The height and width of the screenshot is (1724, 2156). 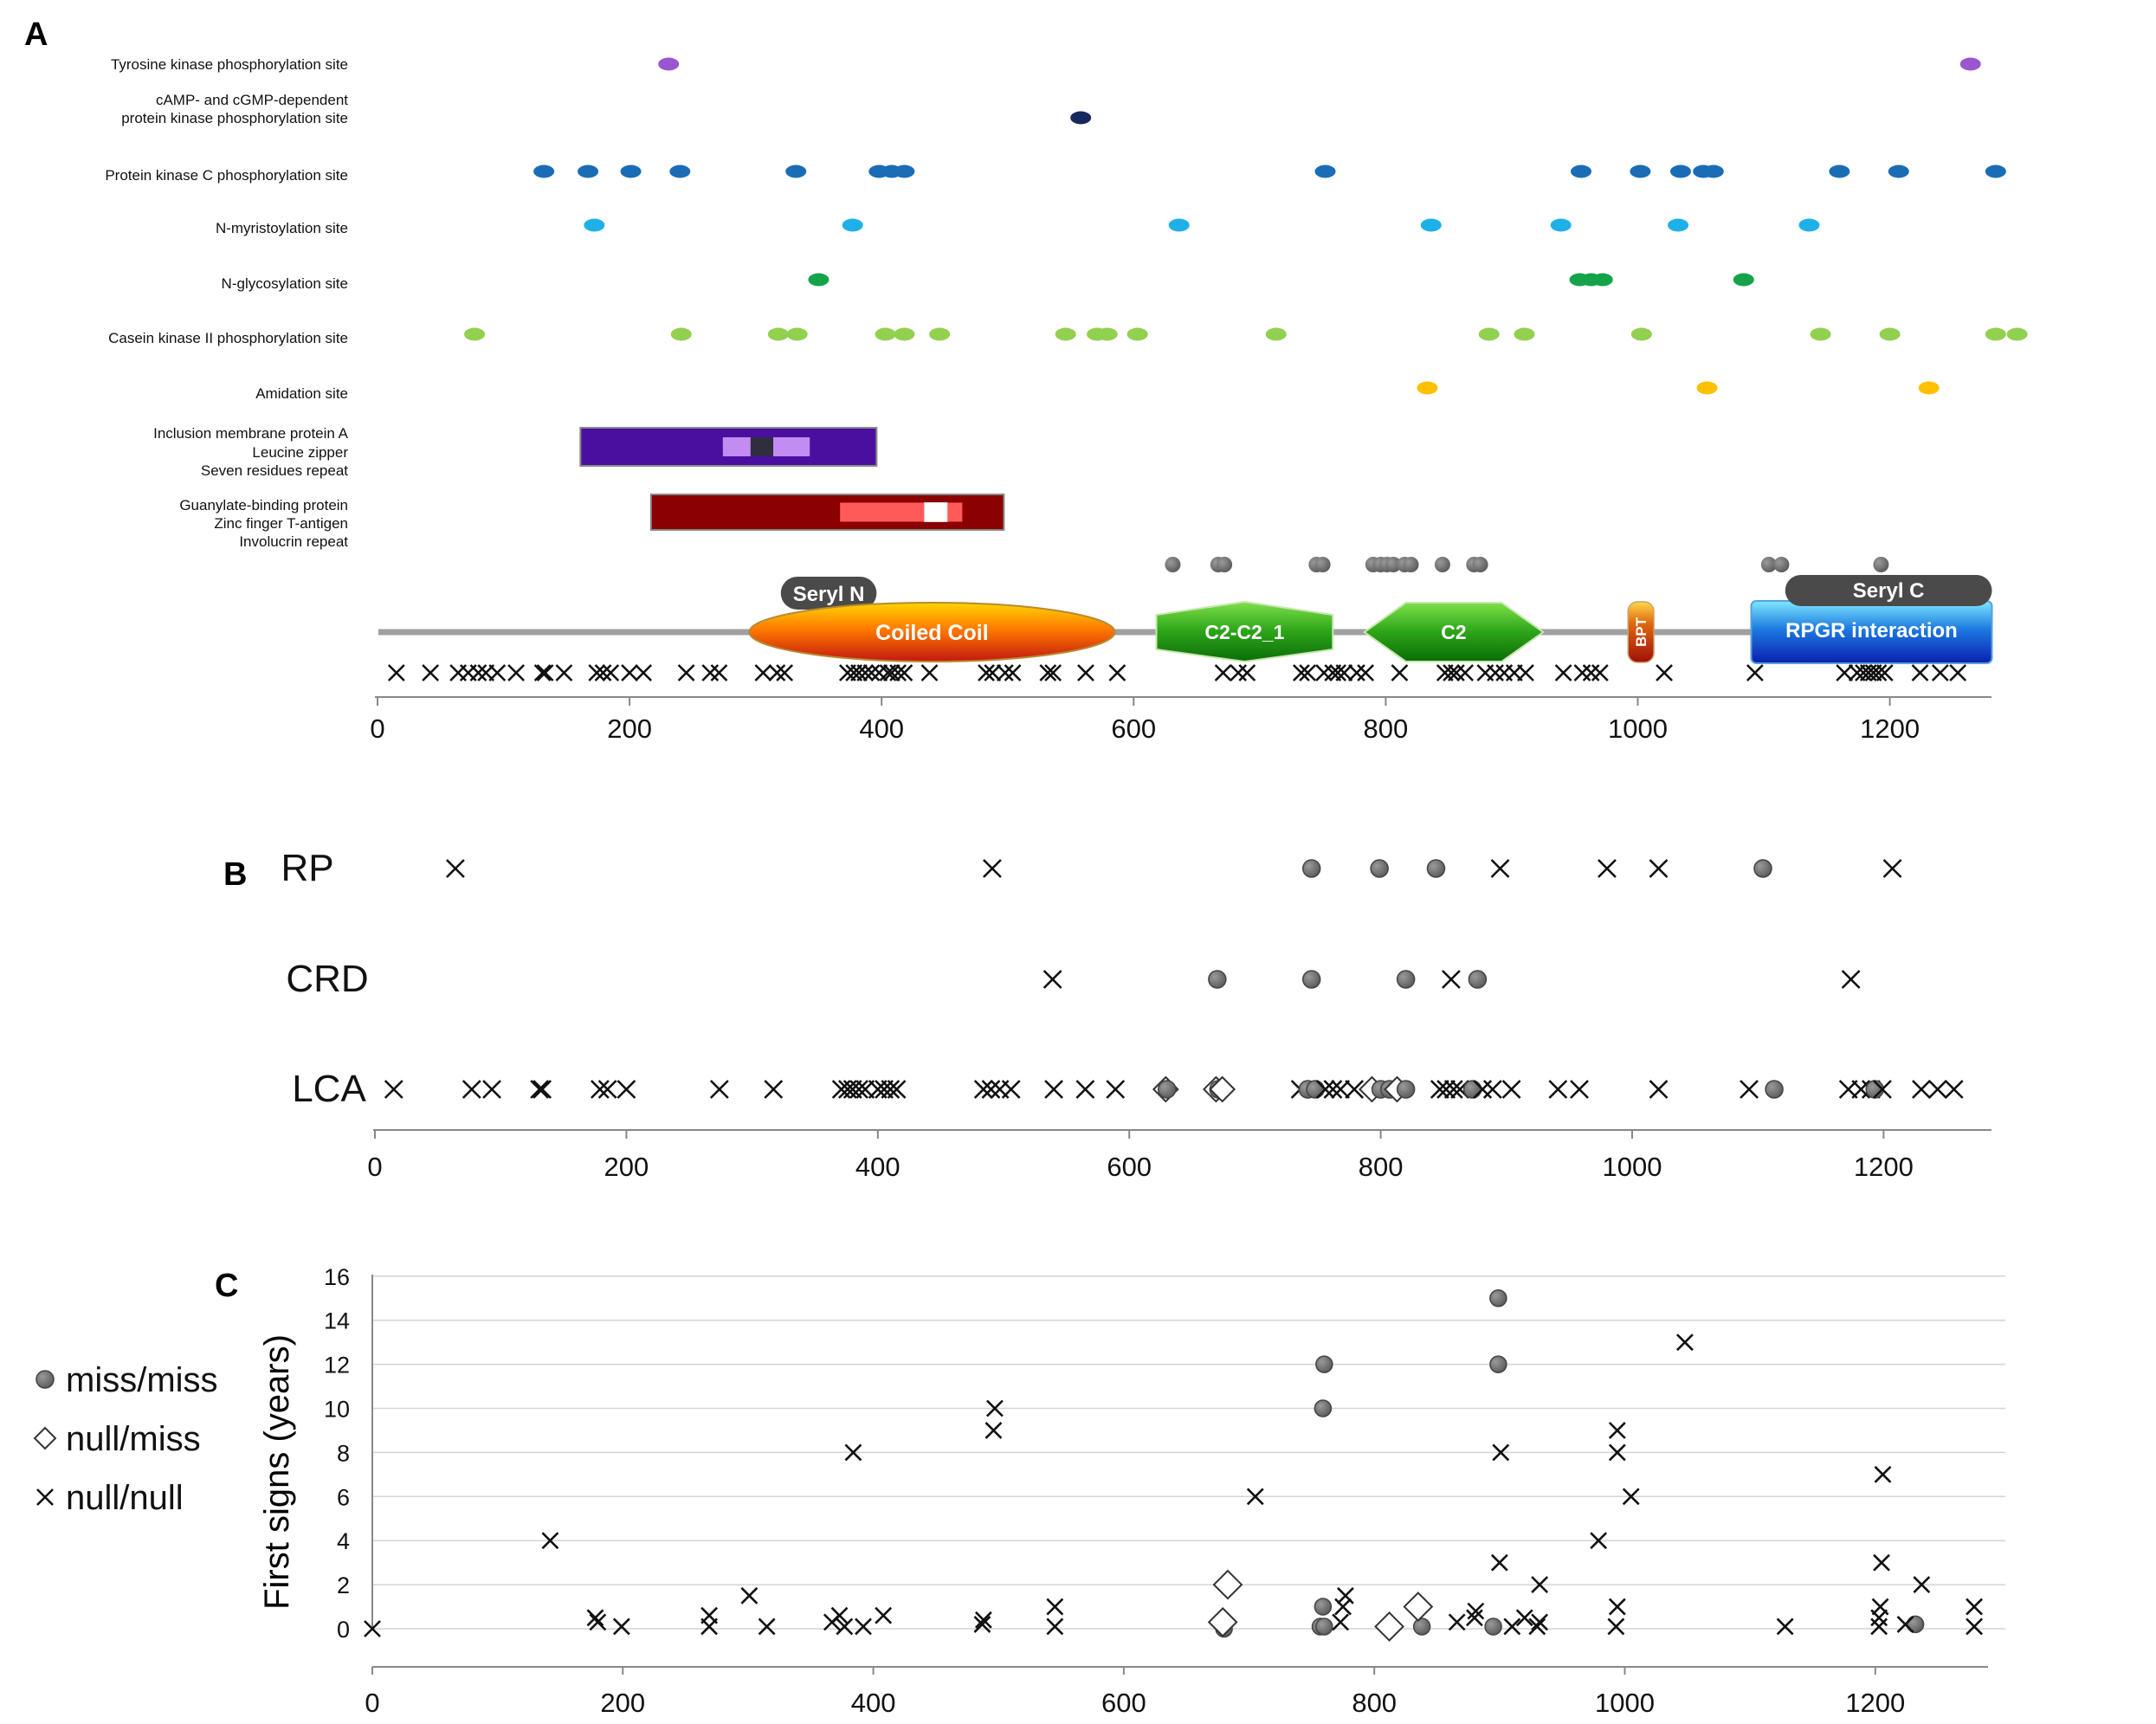 What do you see at coordinates (1389, 1626) in the screenshot?
I see `point-null-miss` at bounding box center [1389, 1626].